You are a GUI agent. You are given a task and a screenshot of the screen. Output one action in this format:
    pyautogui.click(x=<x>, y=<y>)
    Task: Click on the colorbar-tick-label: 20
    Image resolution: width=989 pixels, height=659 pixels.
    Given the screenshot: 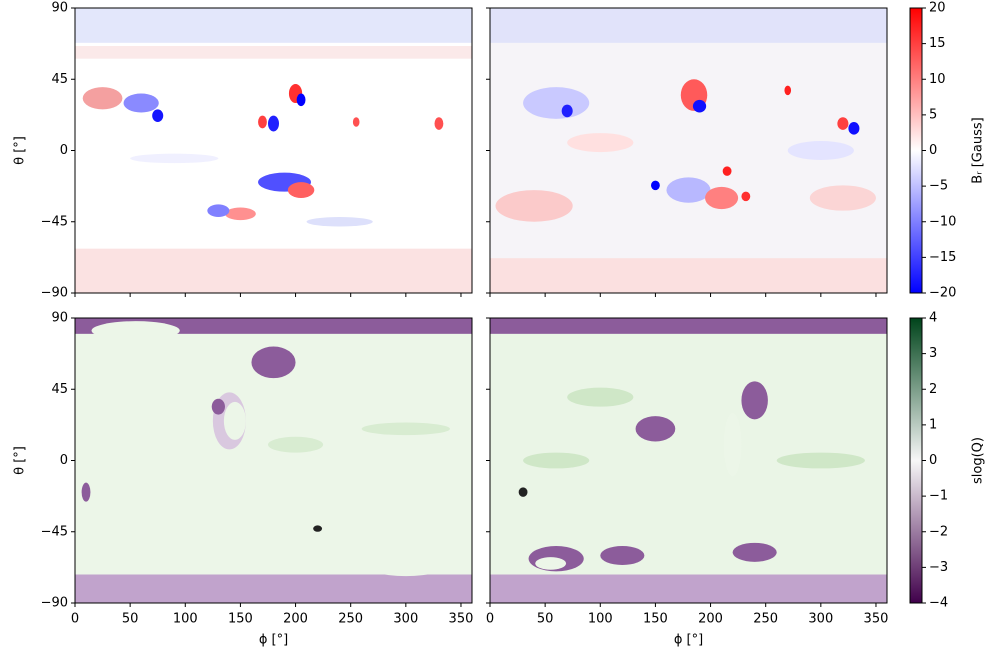 What is the action you would take?
    pyautogui.click(x=937, y=8)
    